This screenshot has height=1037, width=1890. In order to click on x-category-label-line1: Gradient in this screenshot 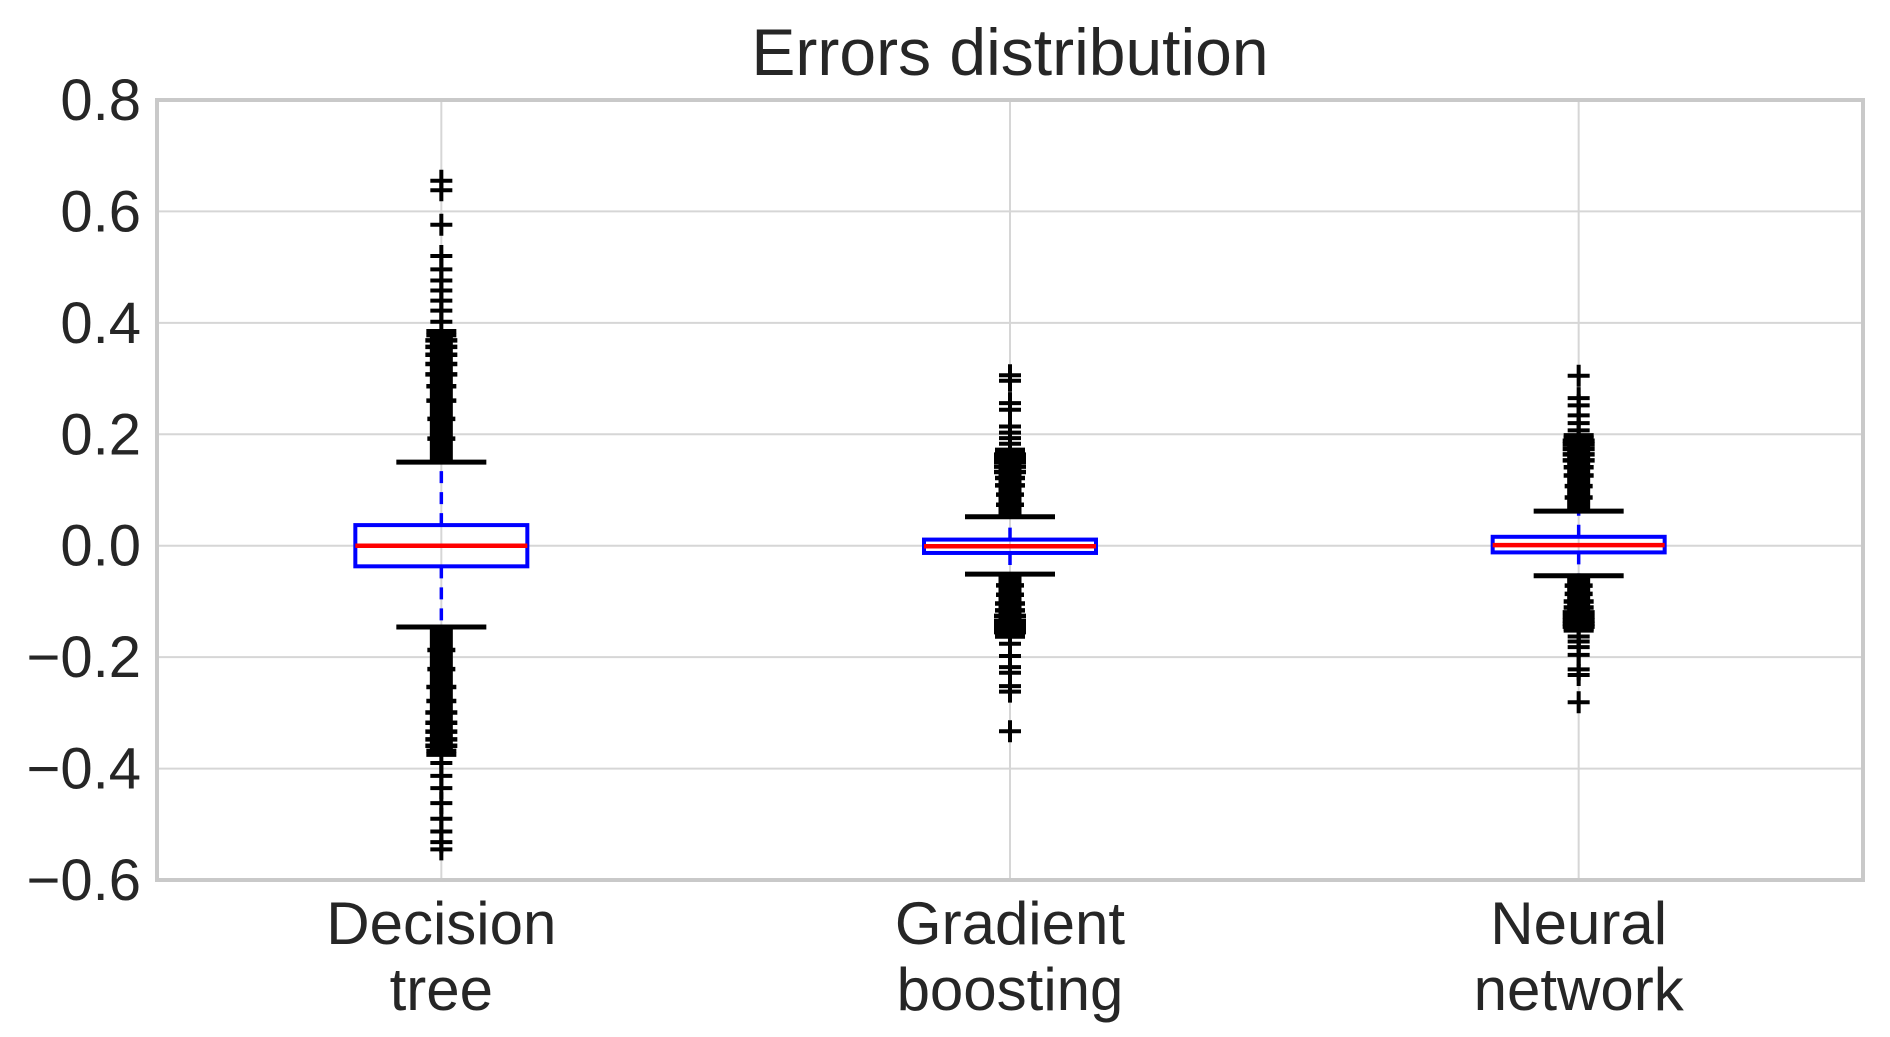, I will do `click(1010, 923)`.